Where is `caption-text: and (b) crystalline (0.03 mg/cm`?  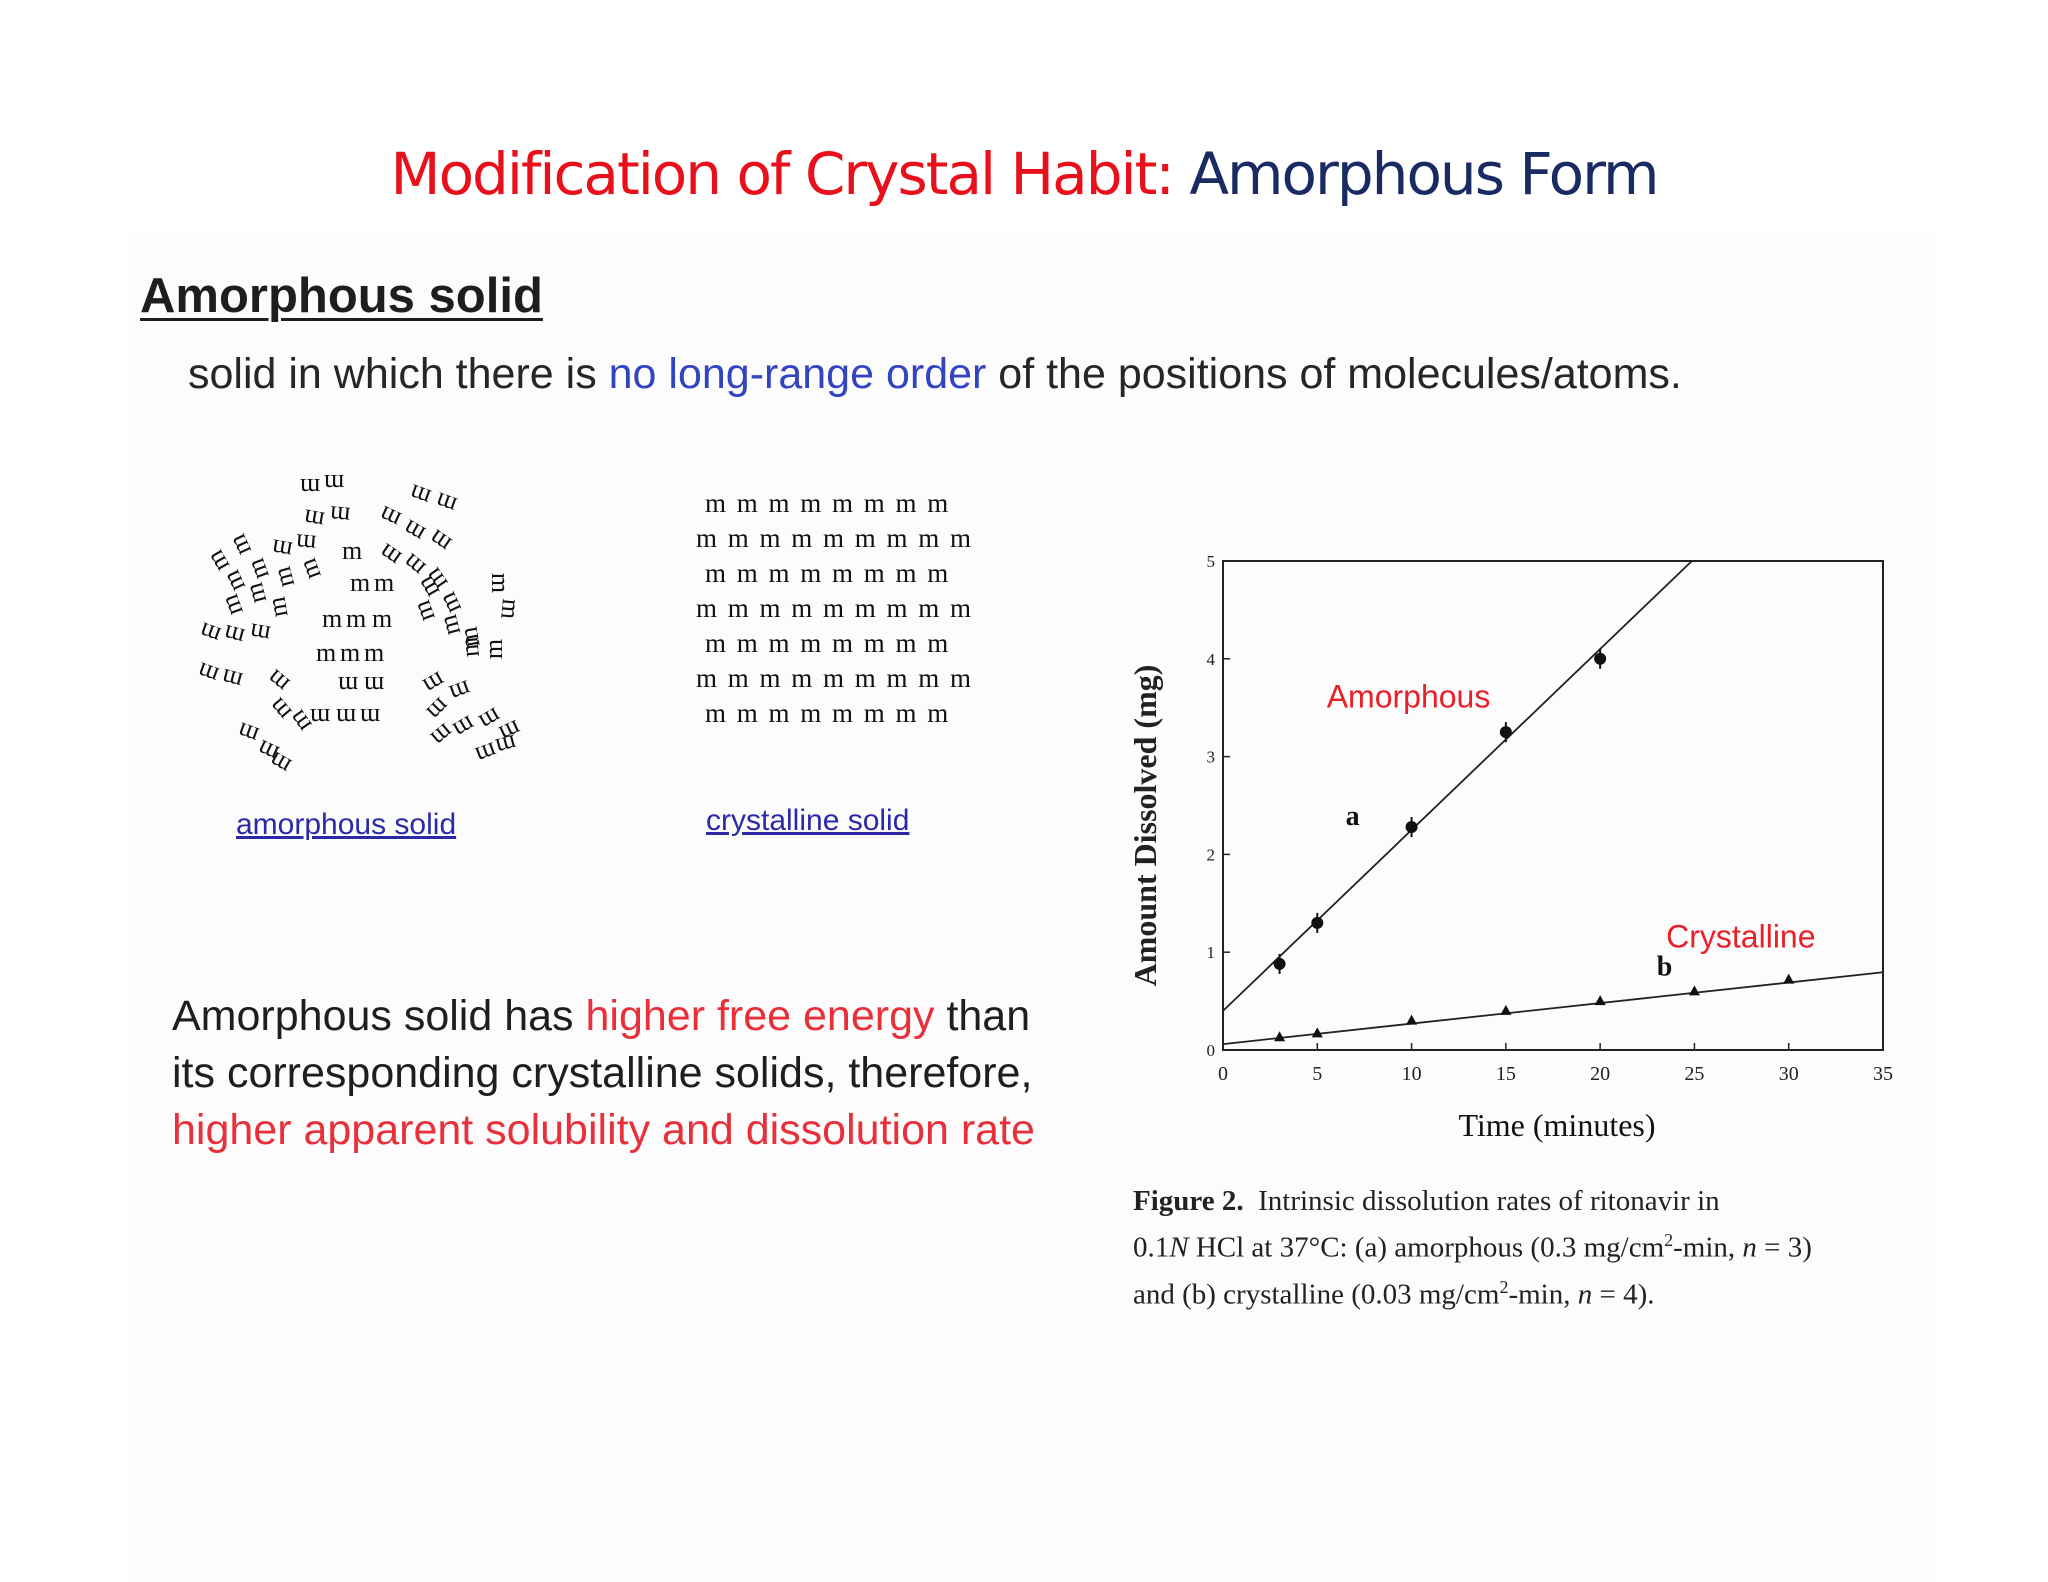 caption-text: and (b) crystalline (0.03 mg/cm is located at coordinates (1316, 1294).